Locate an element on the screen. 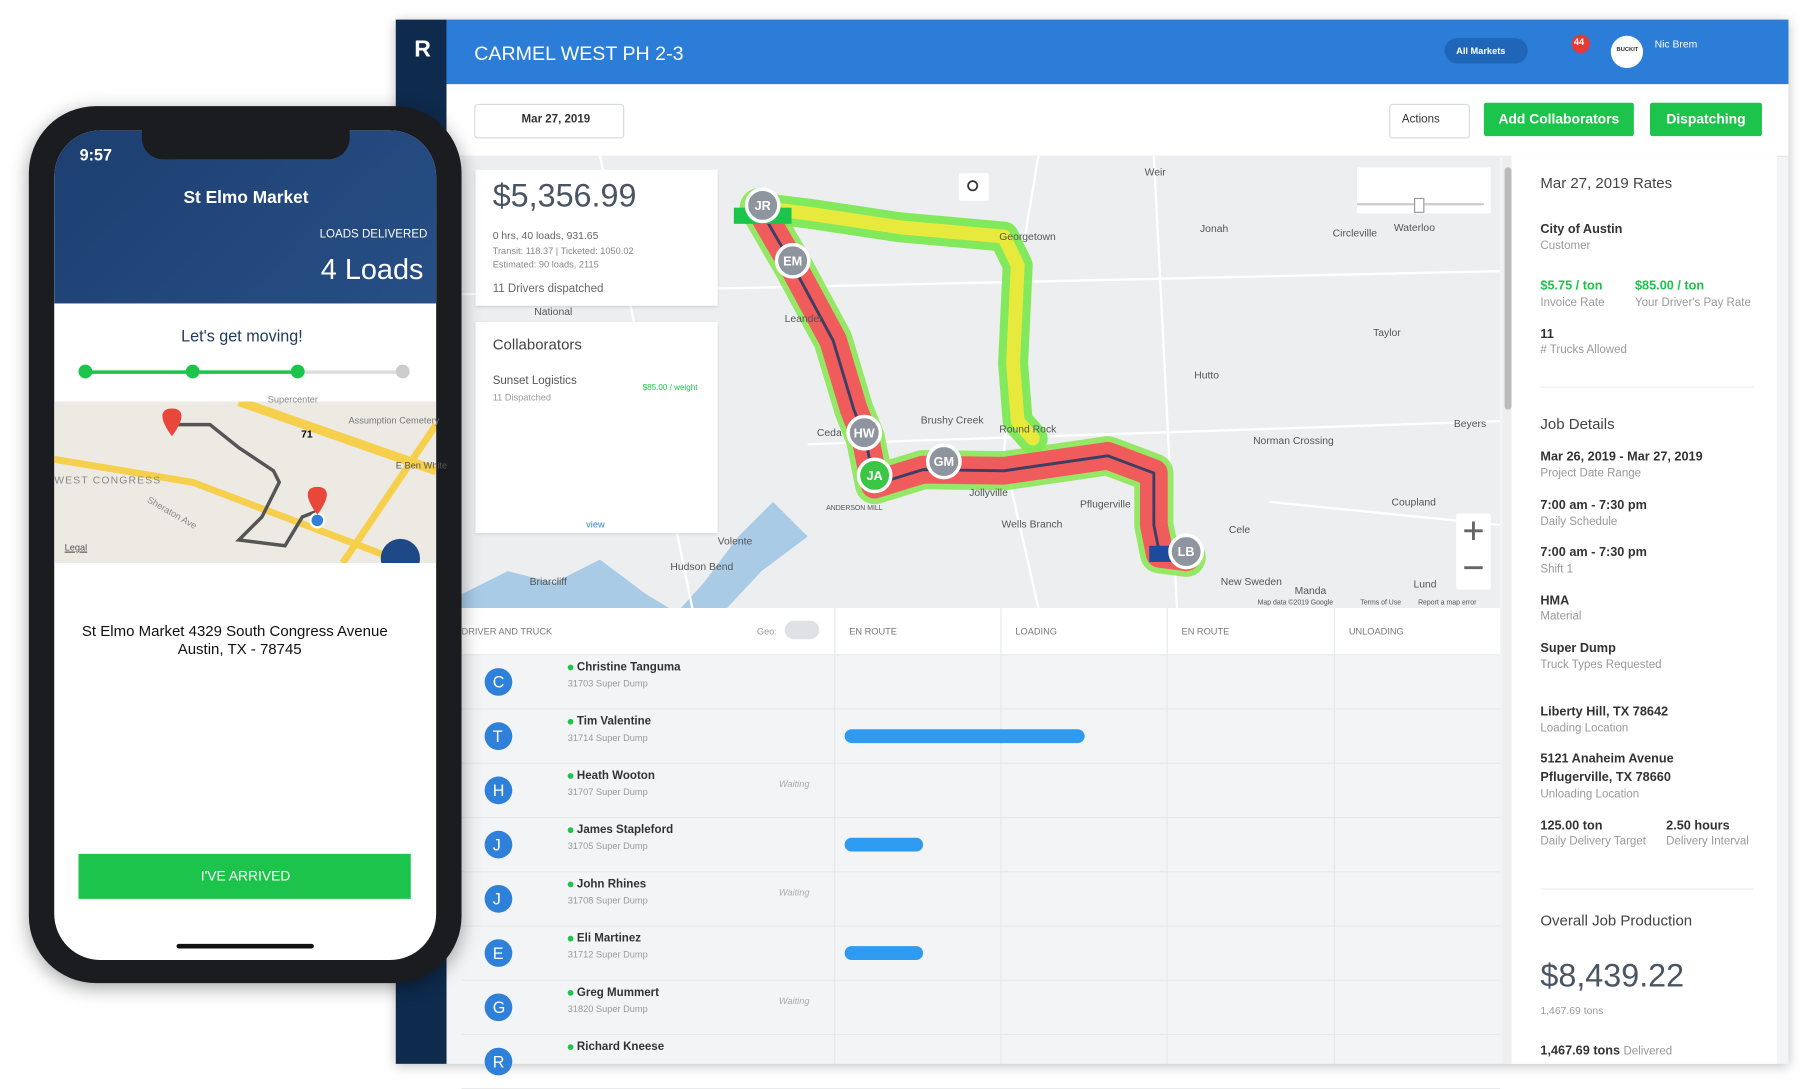  geo-toggle is located at coordinates (802, 630).